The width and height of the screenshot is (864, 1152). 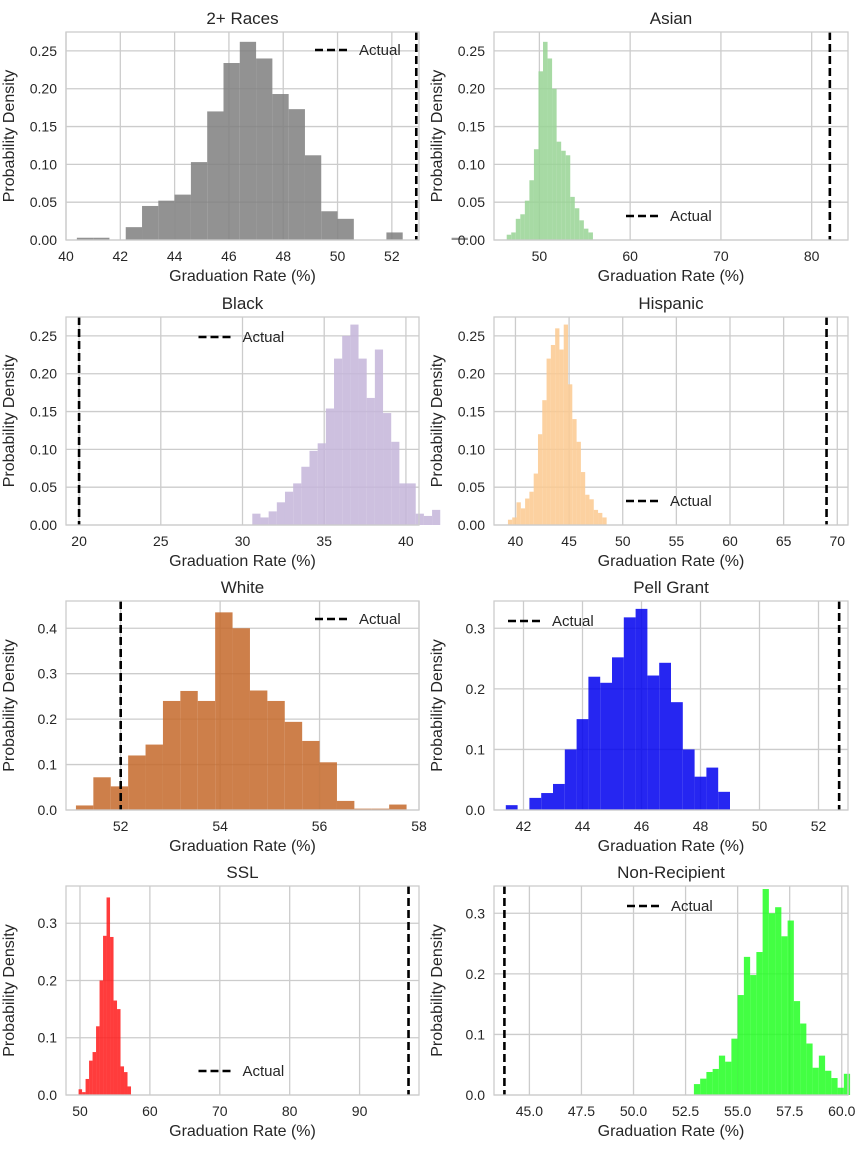 I want to click on y-tick-label: 0.15, so click(x=43, y=412).